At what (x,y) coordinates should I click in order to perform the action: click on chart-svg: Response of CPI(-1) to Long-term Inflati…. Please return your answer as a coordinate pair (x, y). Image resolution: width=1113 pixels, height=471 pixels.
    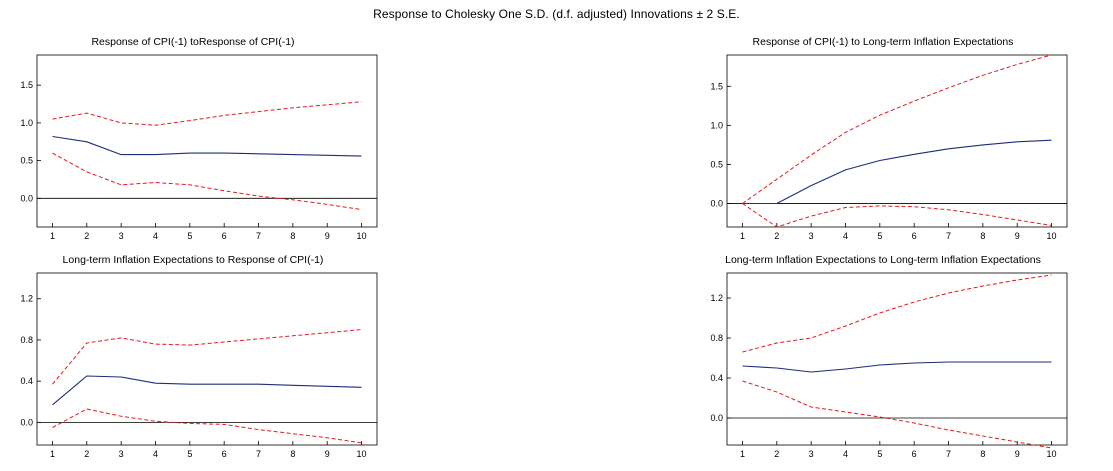
    Looking at the image, I should click on (889, 138).